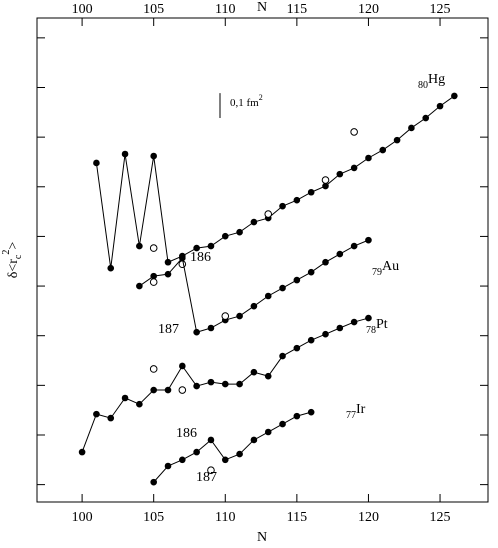 The width and height of the screenshot is (498, 548). I want to click on annotation: 186, so click(200, 257).